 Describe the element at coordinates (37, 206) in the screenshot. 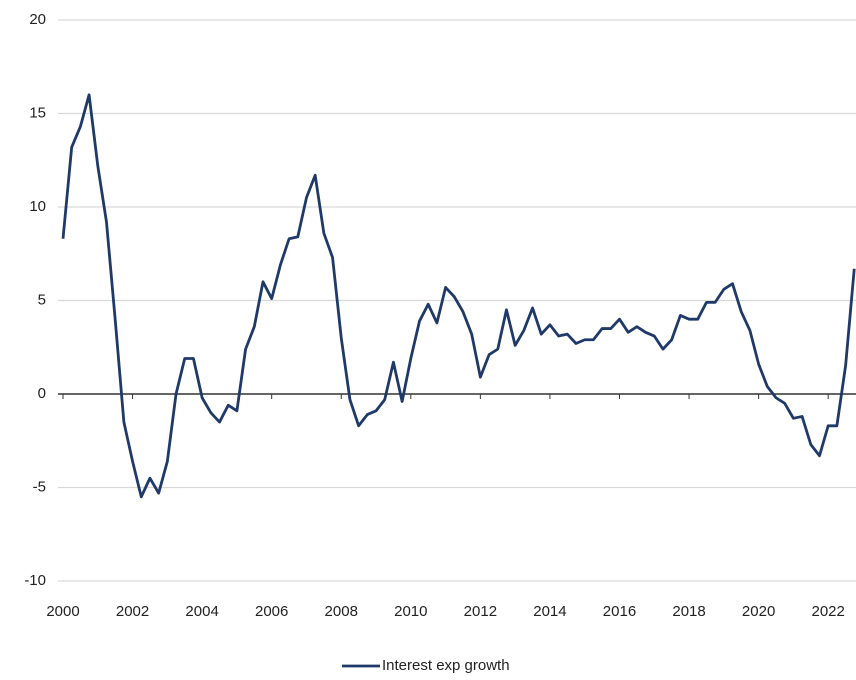

I see `y-tick-label: 10` at that location.